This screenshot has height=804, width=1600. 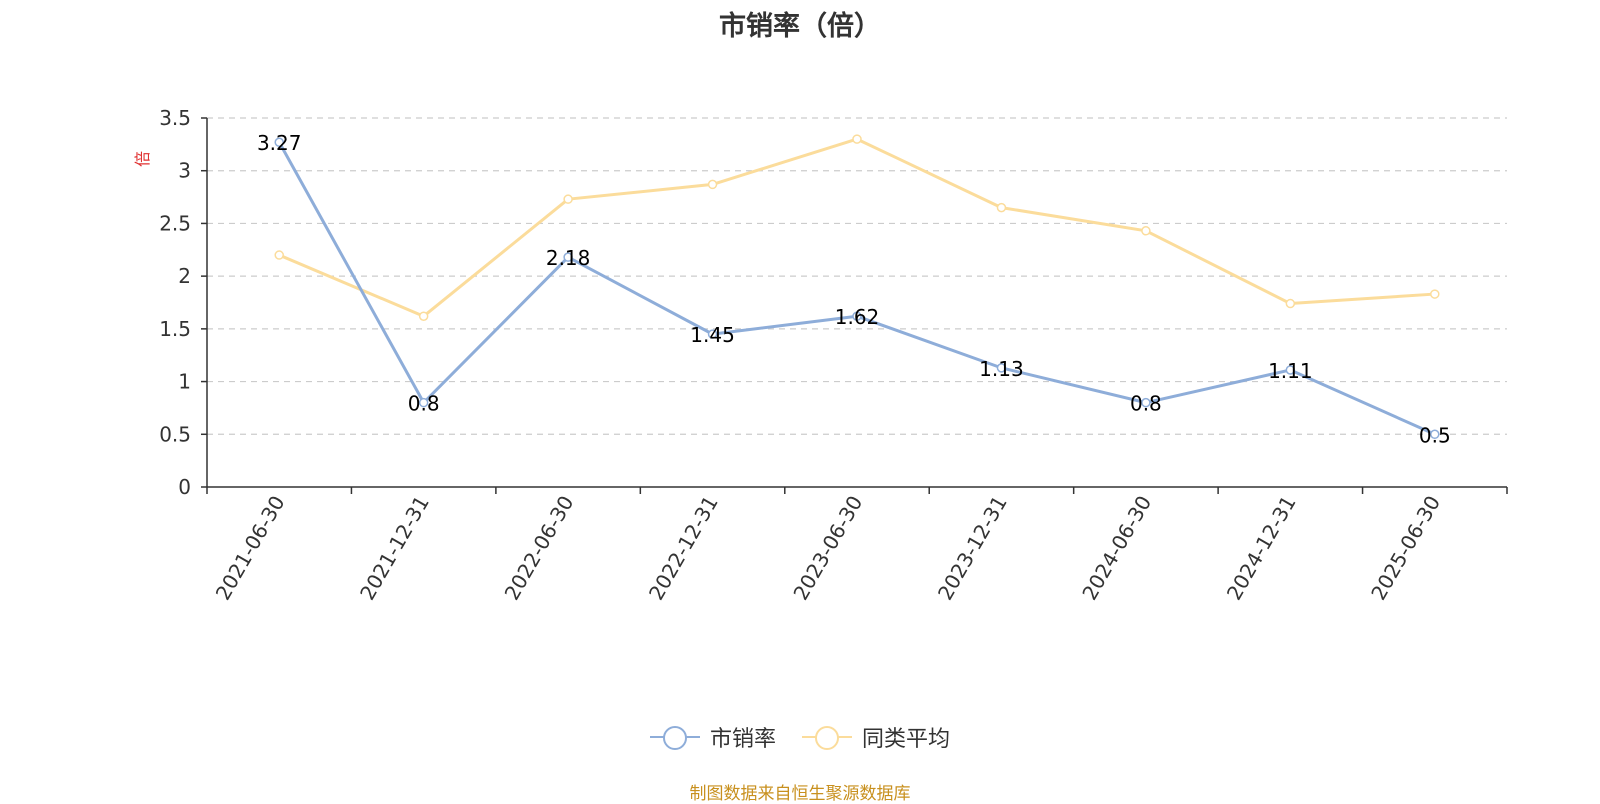 I want to click on x-tick-label: 2023-06-30, so click(x=827, y=548).